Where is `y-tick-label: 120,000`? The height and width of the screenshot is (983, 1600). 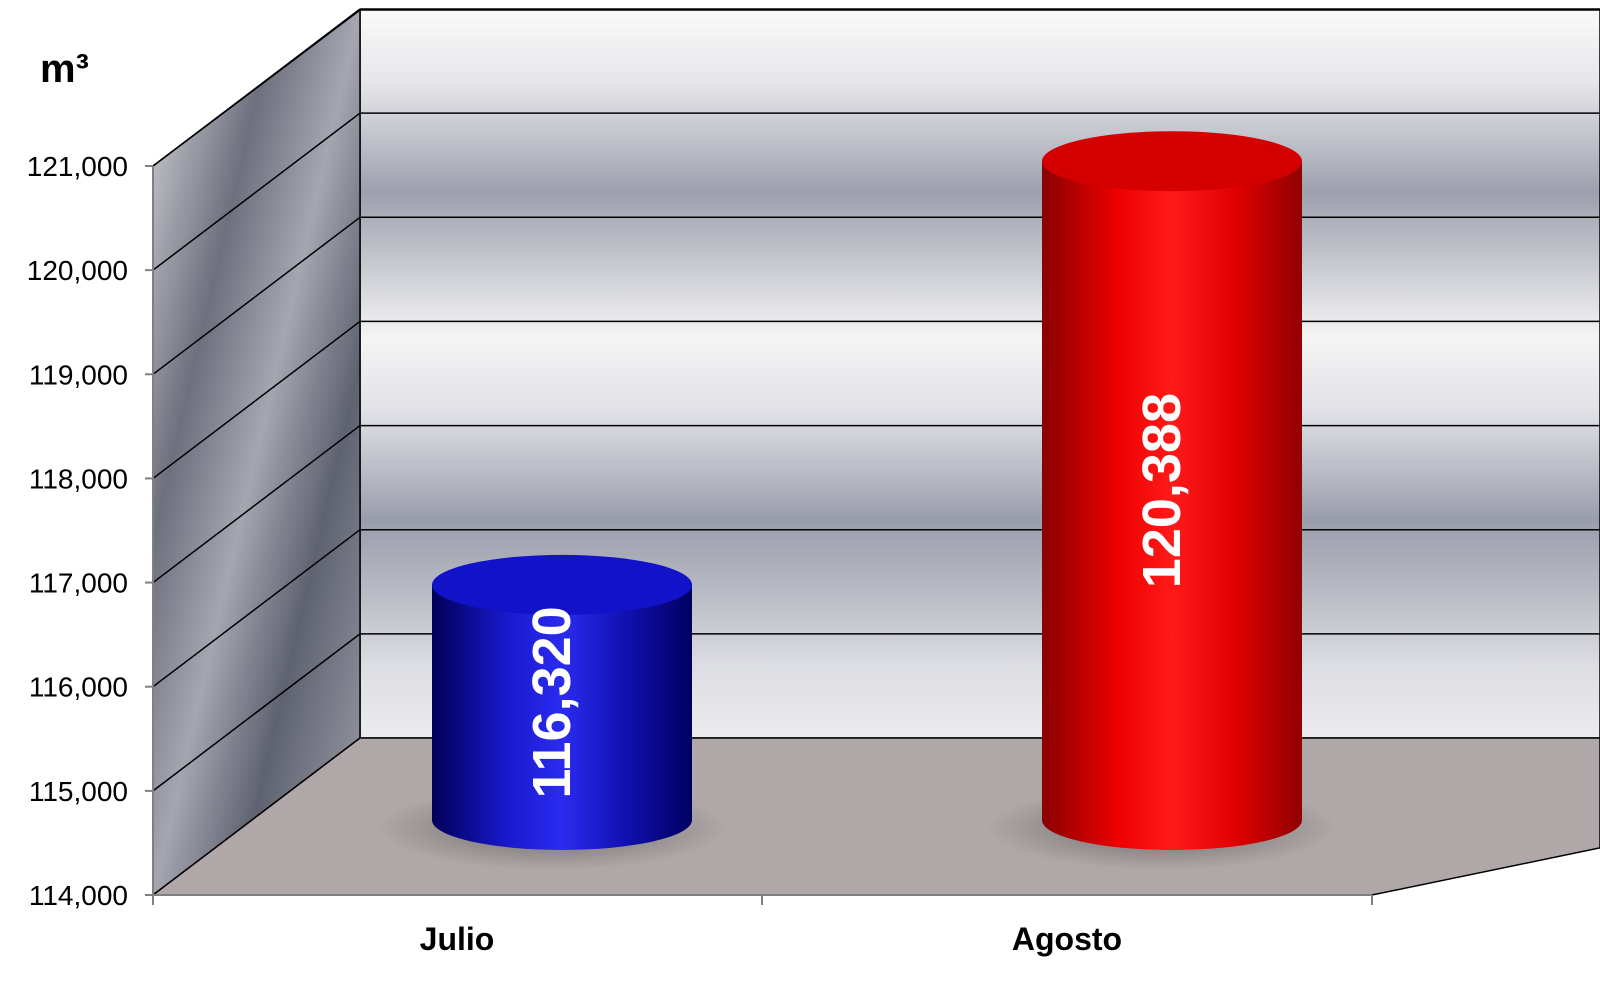 y-tick-label: 120,000 is located at coordinates (77, 270).